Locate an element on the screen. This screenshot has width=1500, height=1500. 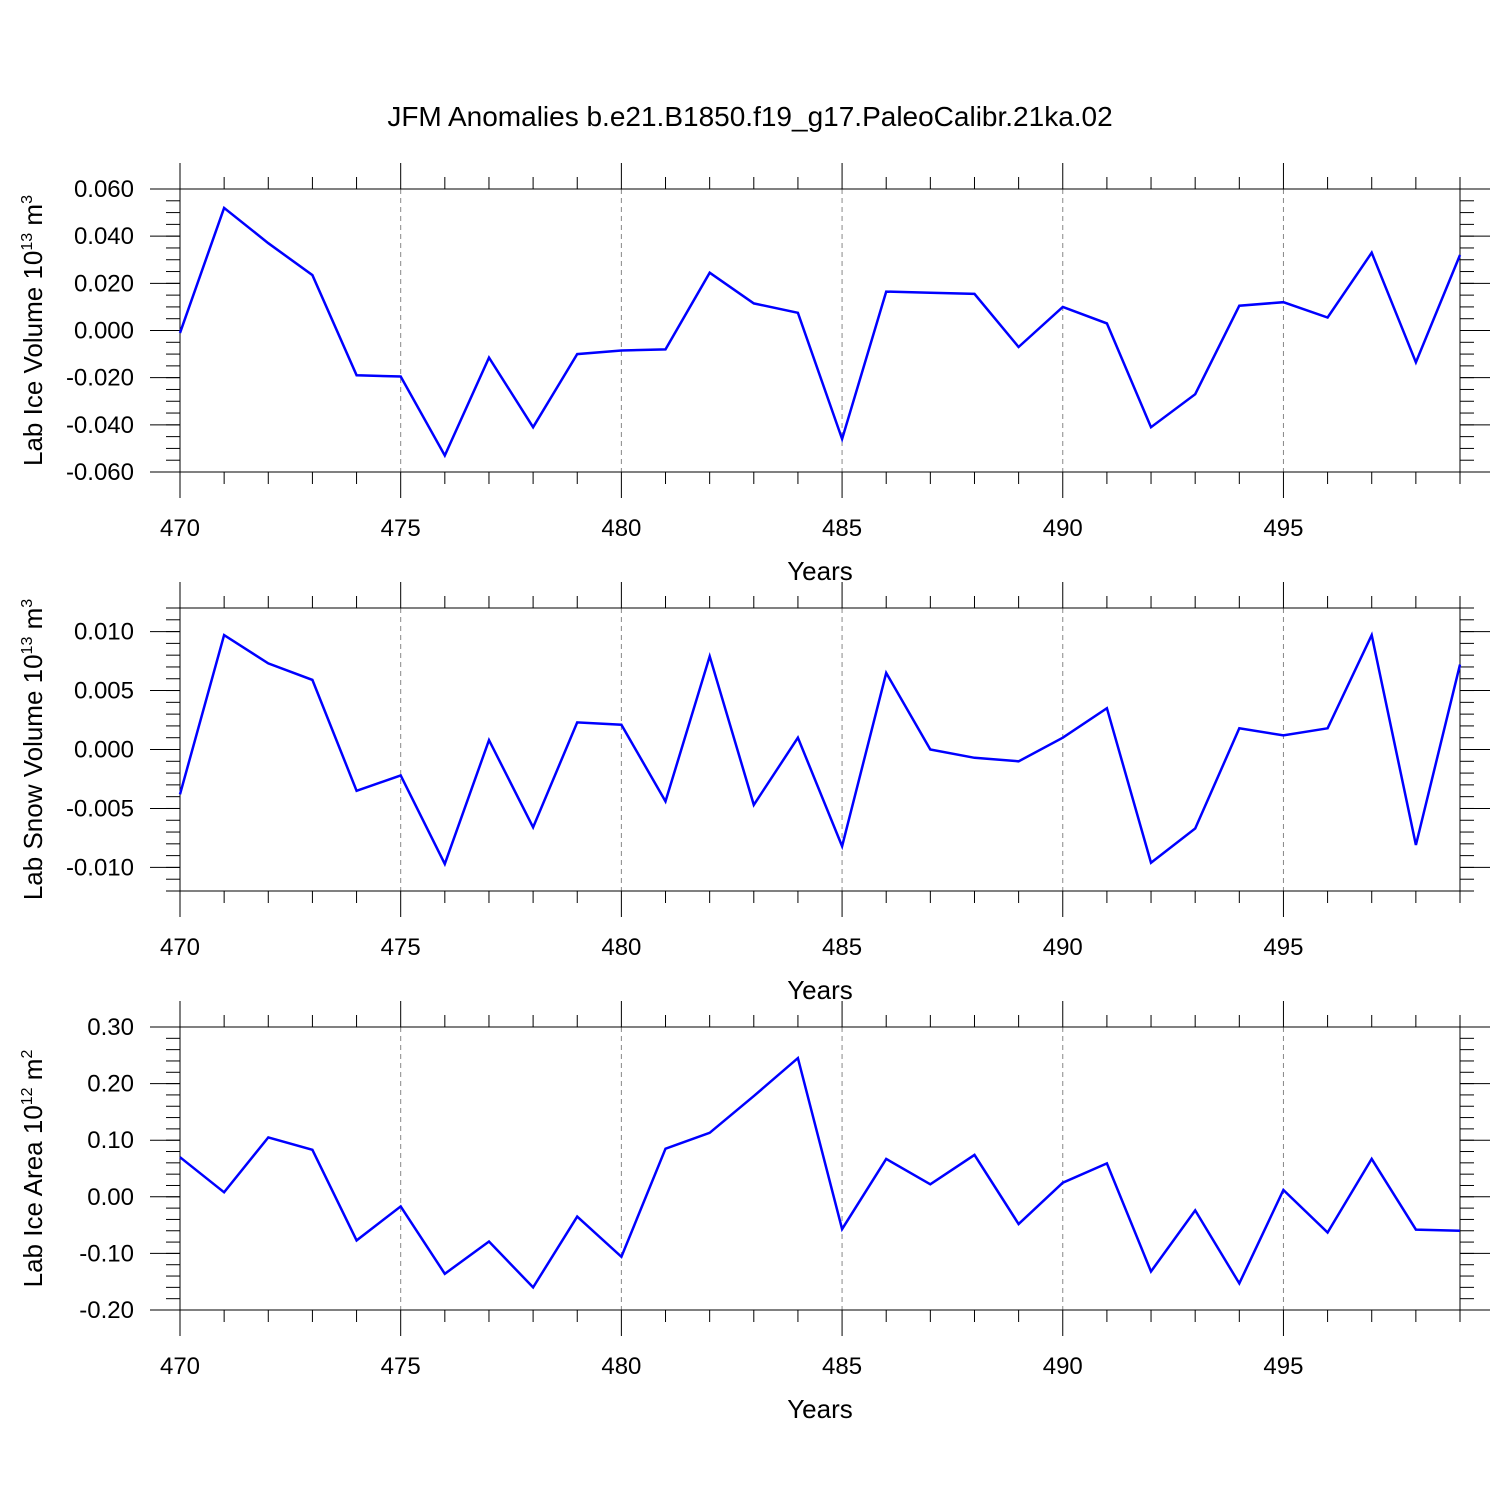
y-tick-label: -0.20 is located at coordinates (106, 1310).